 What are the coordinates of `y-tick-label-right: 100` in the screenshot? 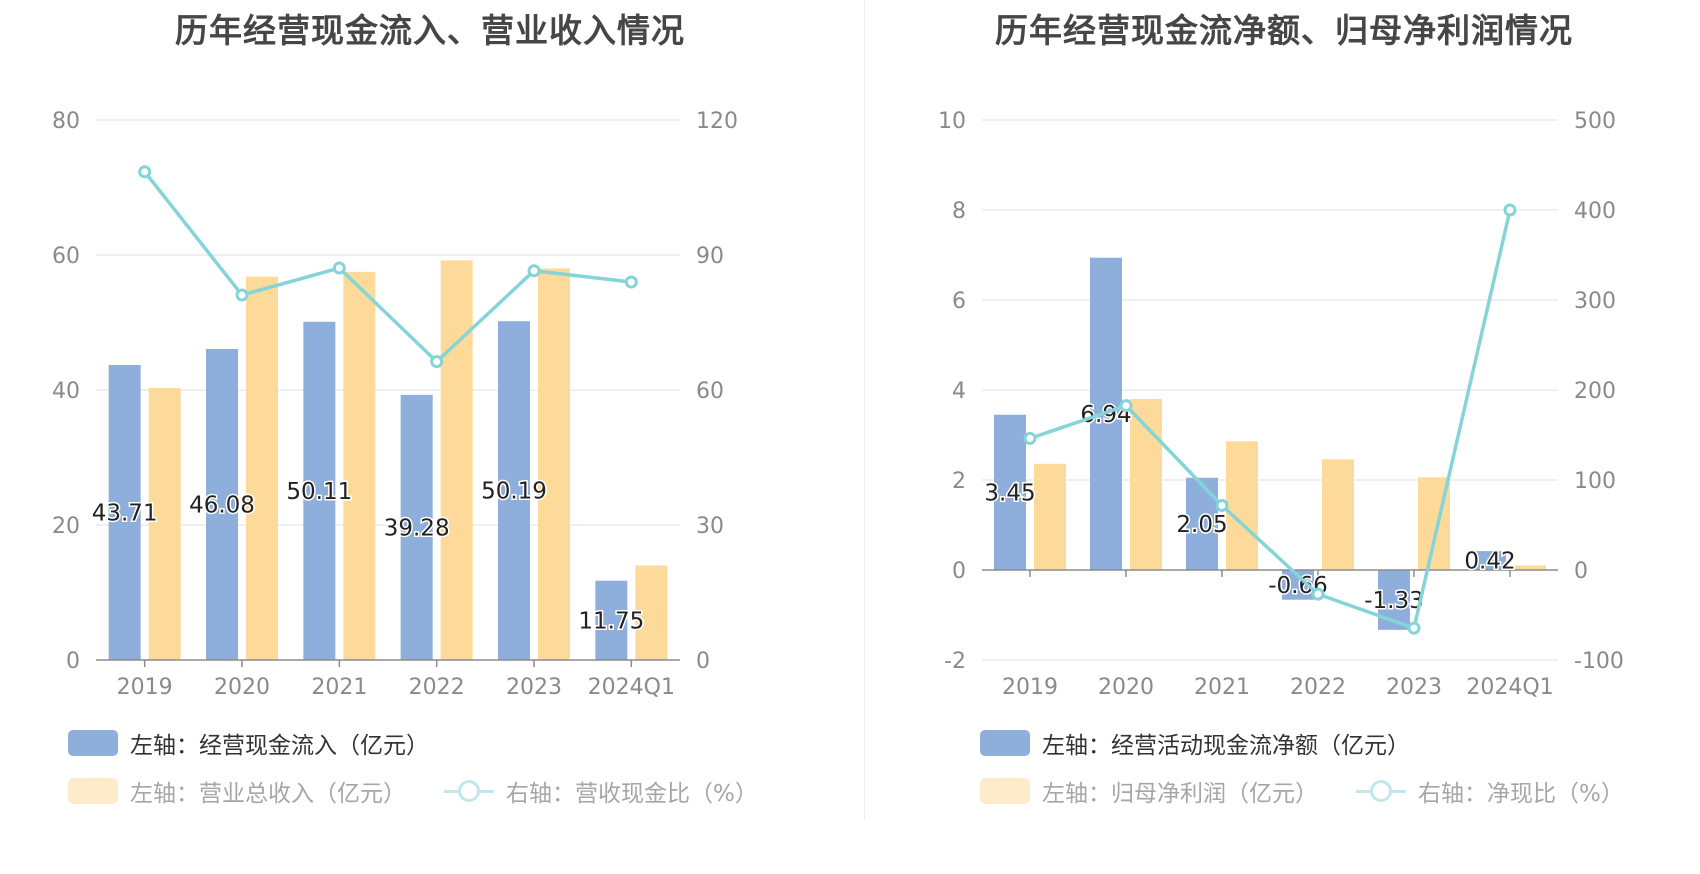 It's located at (1595, 481).